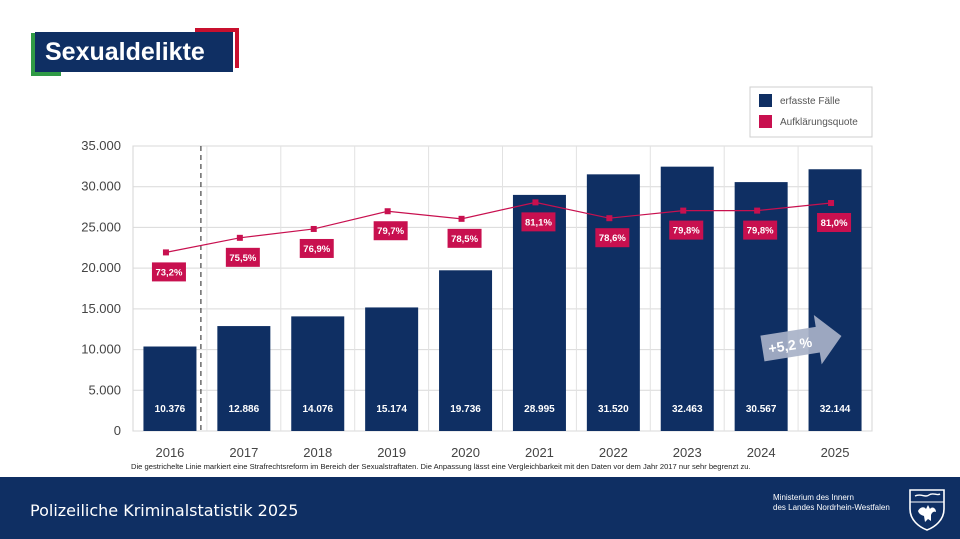 This screenshot has width=960, height=539. What do you see at coordinates (217, 48) in the screenshot?
I see `title-red-accent` at bounding box center [217, 48].